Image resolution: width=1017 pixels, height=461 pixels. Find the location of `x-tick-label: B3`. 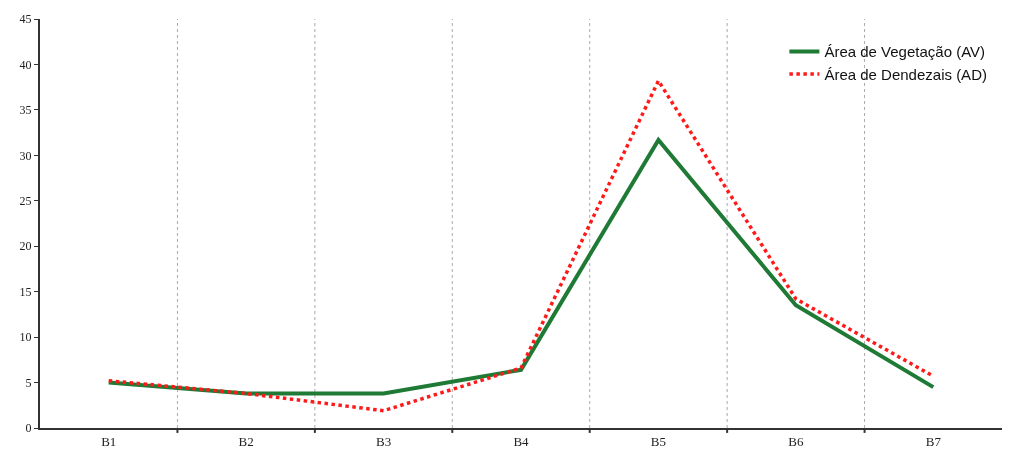

x-tick-label: B3 is located at coordinates (383, 441).